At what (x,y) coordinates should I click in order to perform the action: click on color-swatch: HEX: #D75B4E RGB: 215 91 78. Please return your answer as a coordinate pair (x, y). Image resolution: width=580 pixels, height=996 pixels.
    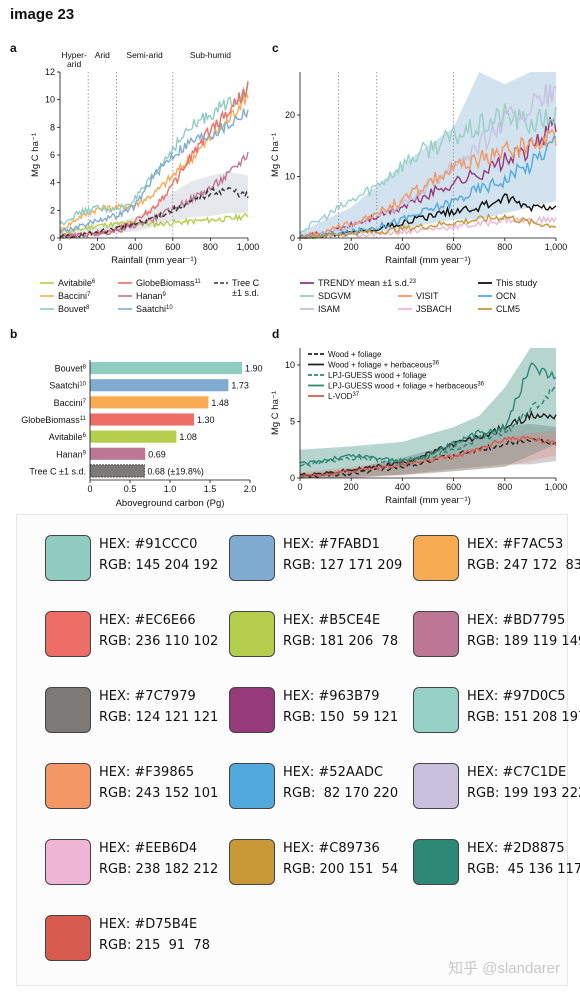
    Looking at the image, I should click on (119, 939).